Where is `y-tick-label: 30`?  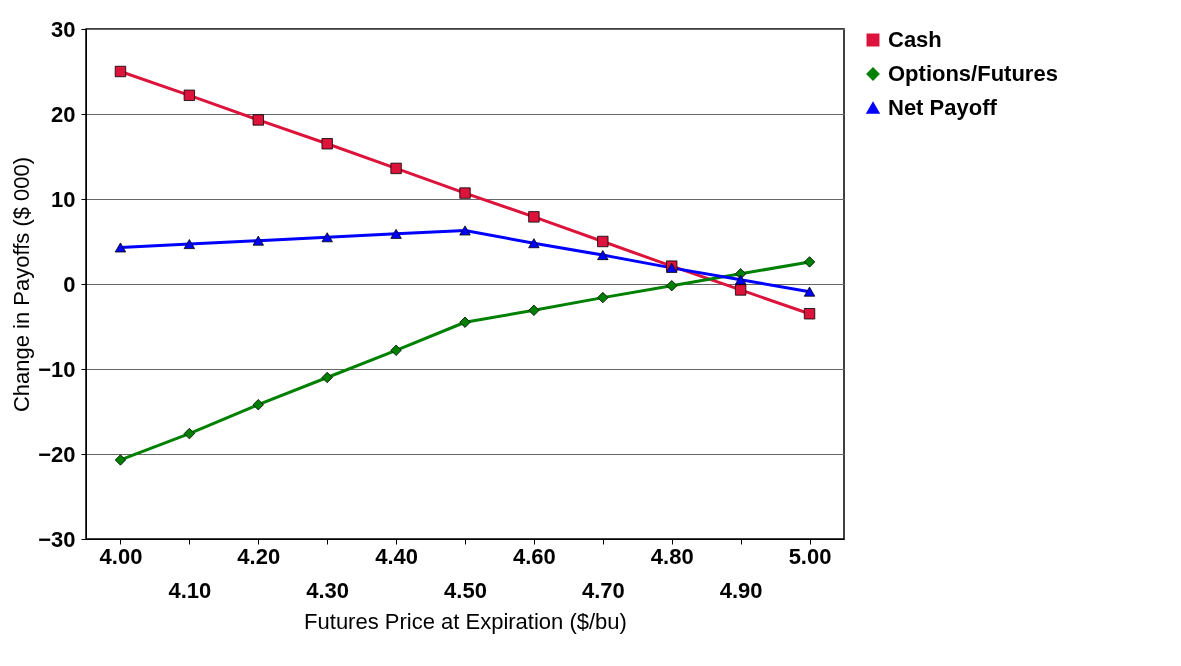
y-tick-label: 30 is located at coordinates (63, 29).